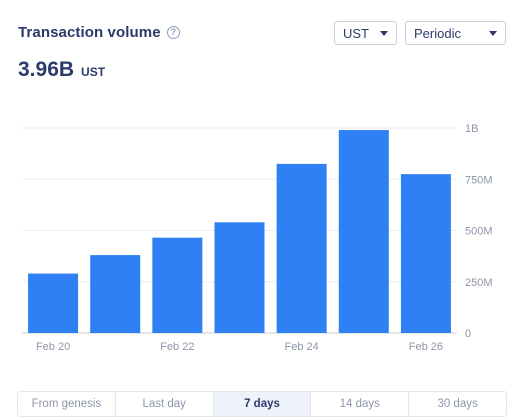  I want to click on currency-selected-value: UST, so click(356, 33).